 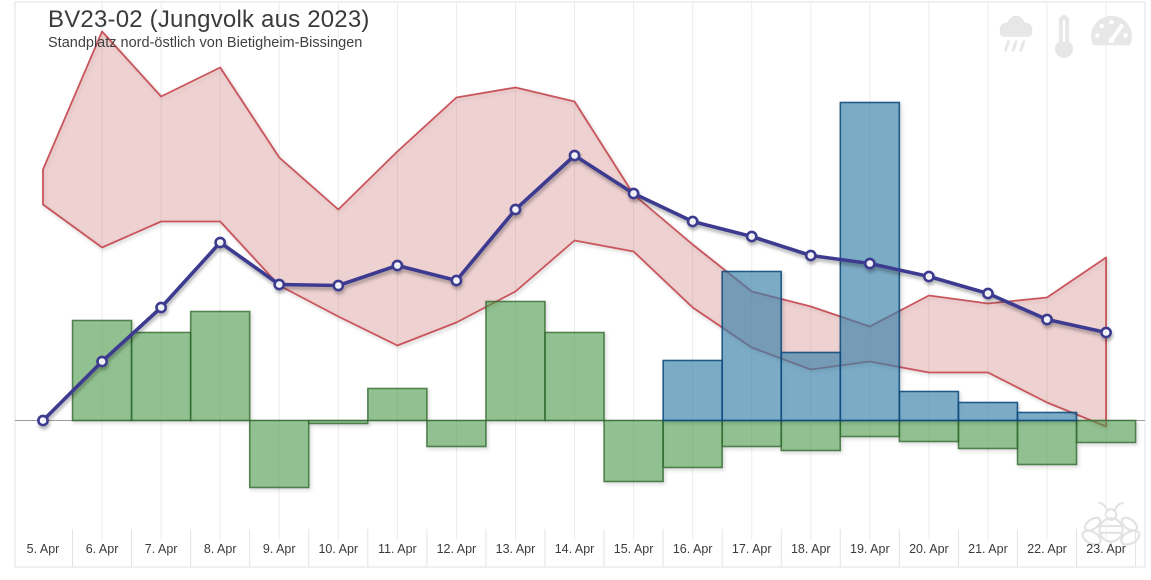 I want to click on x-axis-label: 17. Apr, so click(x=752, y=549).